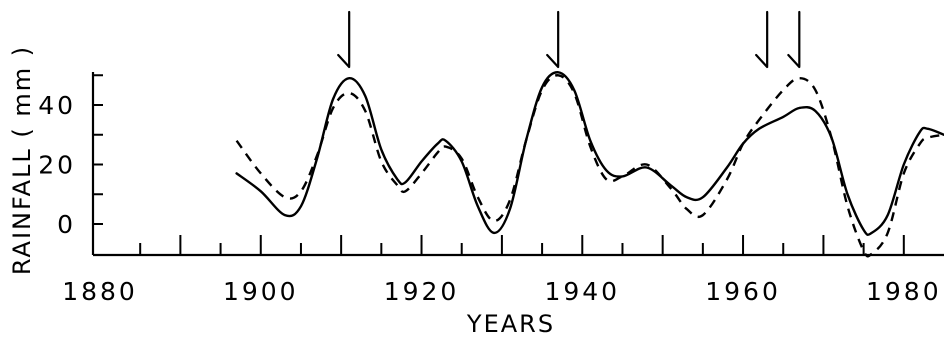 Image resolution: width=944 pixels, height=338 pixels. What do you see at coordinates (66, 224) in the screenshot?
I see `y-tick-label: 0` at bounding box center [66, 224].